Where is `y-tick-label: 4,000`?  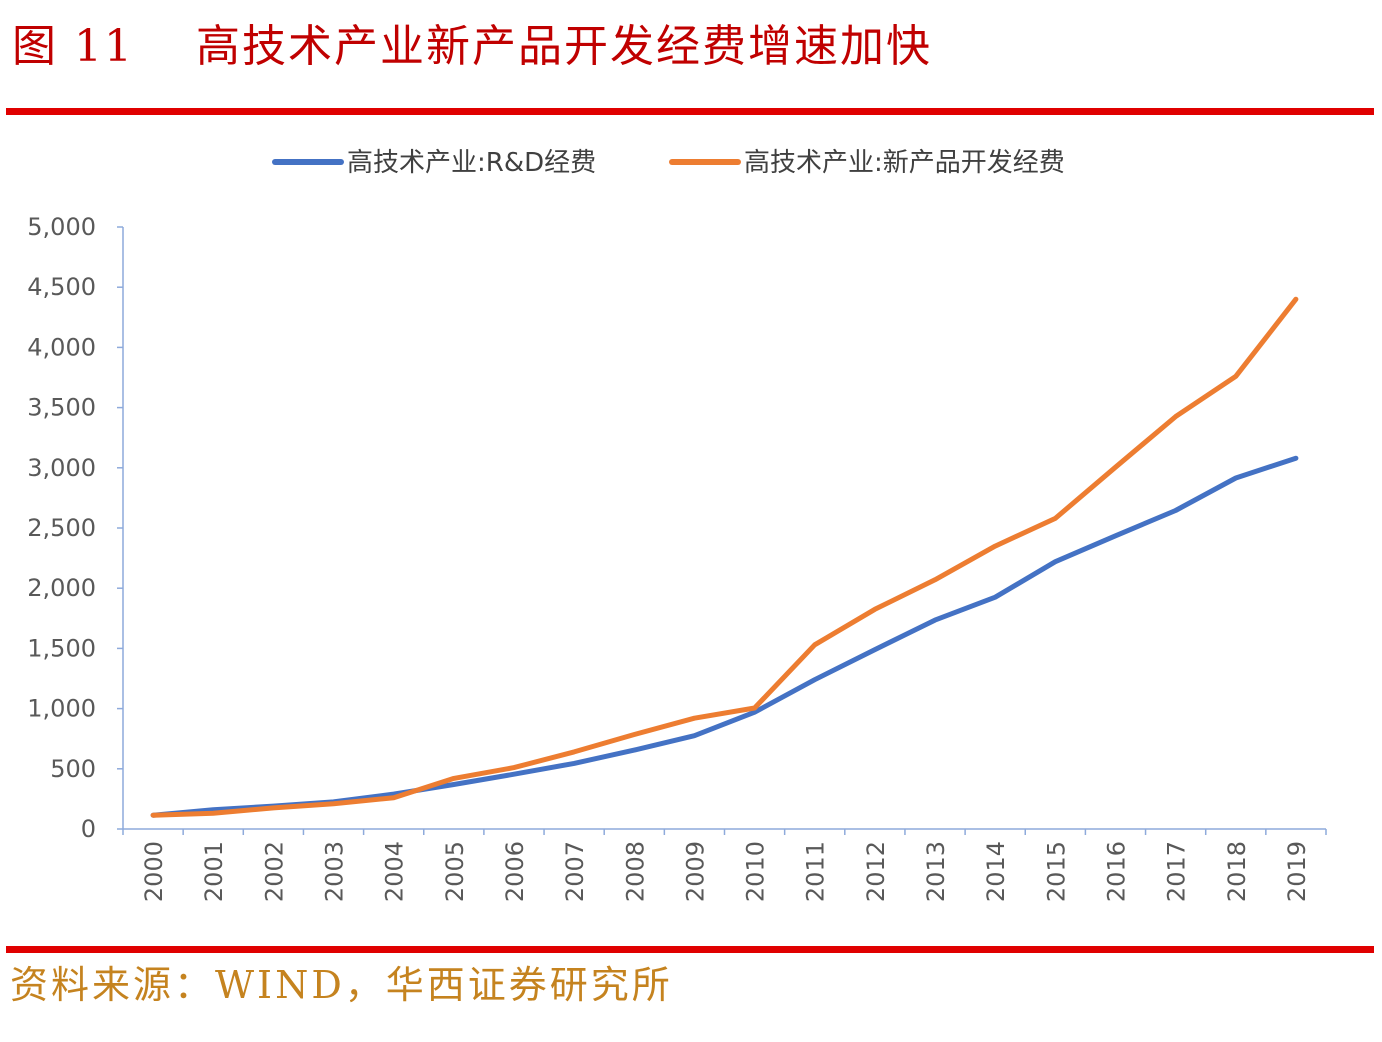
y-tick-label: 4,000 is located at coordinates (61, 347).